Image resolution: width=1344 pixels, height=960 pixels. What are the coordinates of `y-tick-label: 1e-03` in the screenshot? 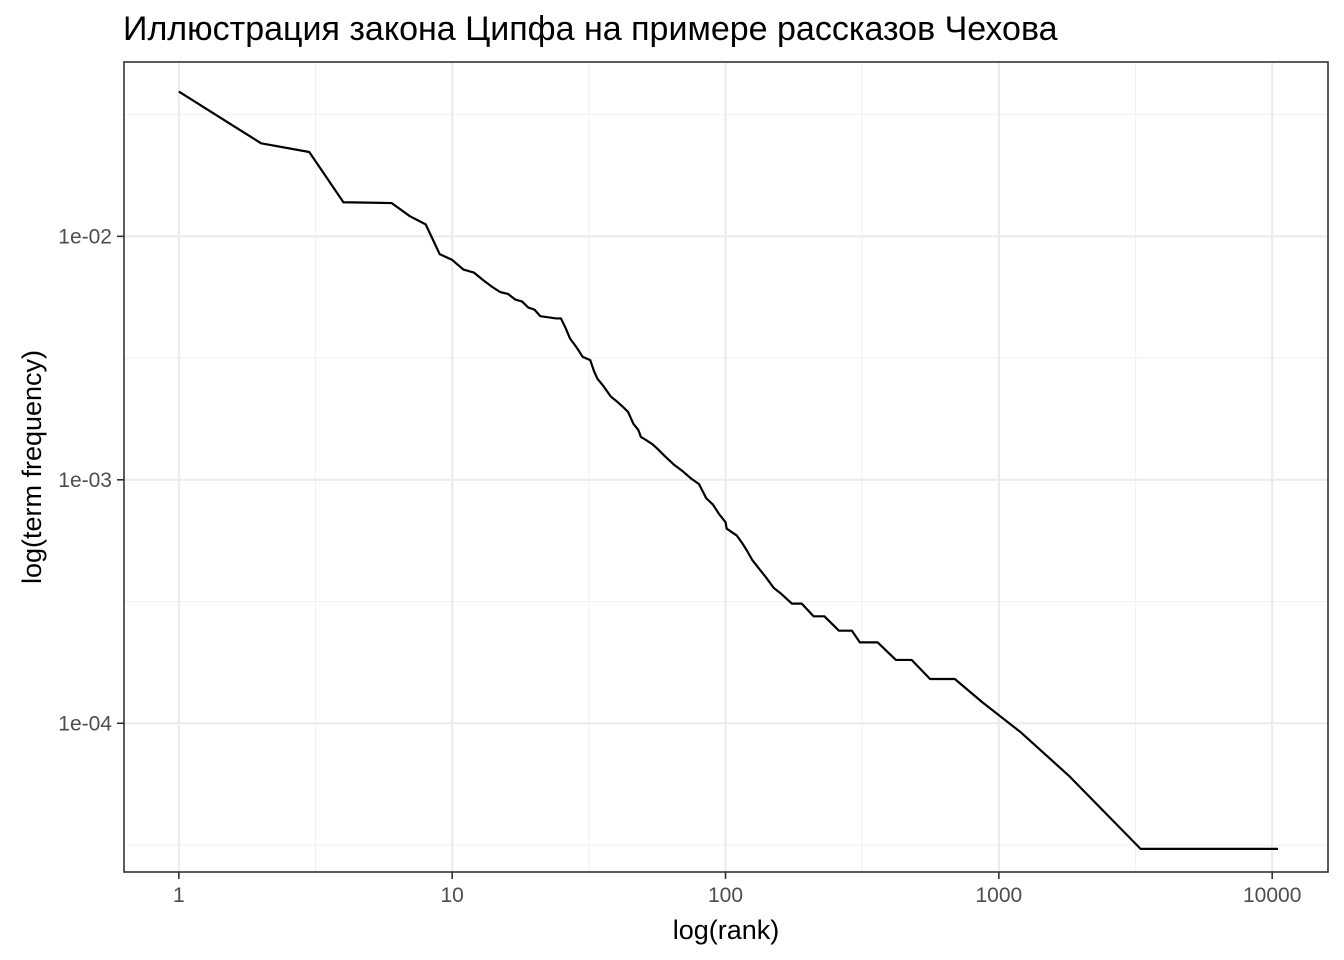 It's located at (85, 480).